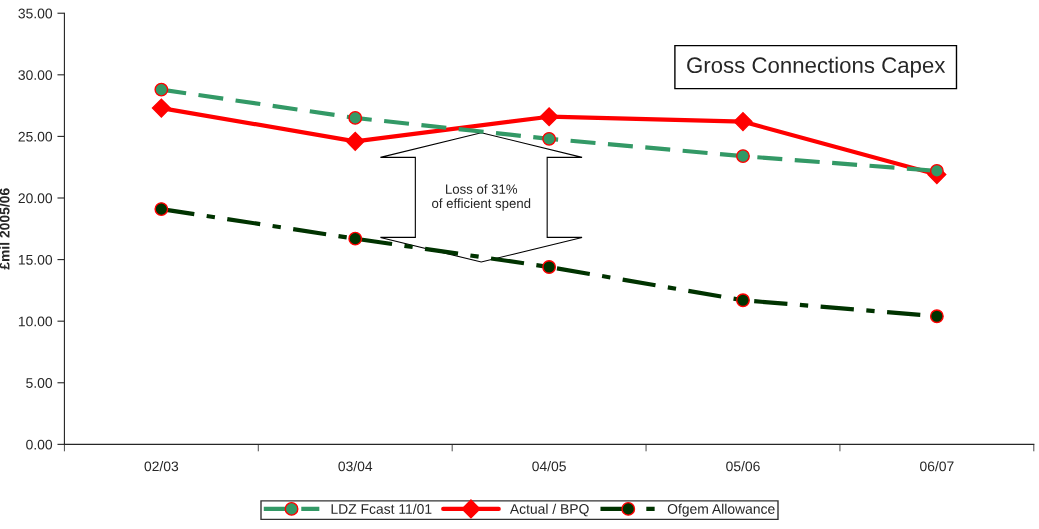 The image size is (1039, 529). I want to click on text: Gross Connections Capex, so click(816, 67).